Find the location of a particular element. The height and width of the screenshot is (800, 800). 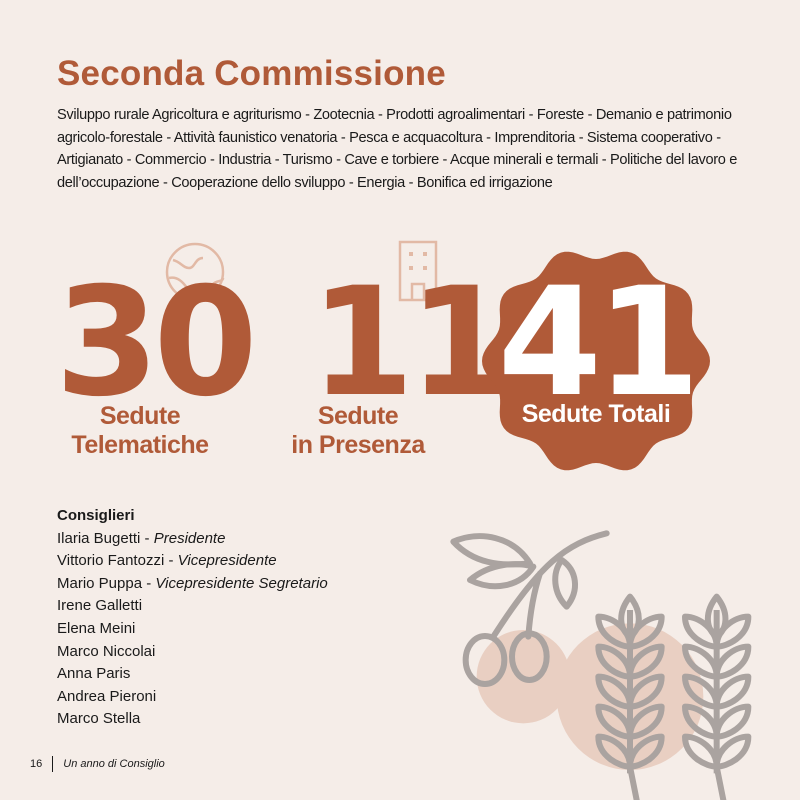

councillor-item: Mario Puppa - Vicepresidente Segretario is located at coordinates (192, 583).